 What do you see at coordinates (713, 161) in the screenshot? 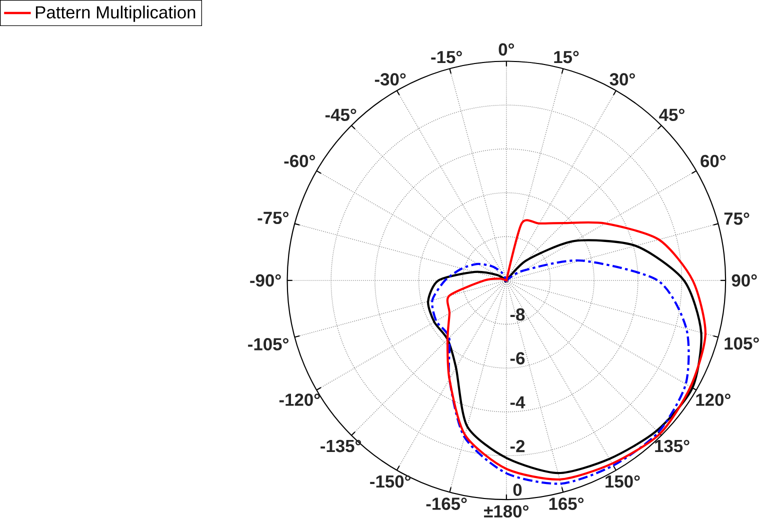
I see `spoke-label: 60°` at bounding box center [713, 161].